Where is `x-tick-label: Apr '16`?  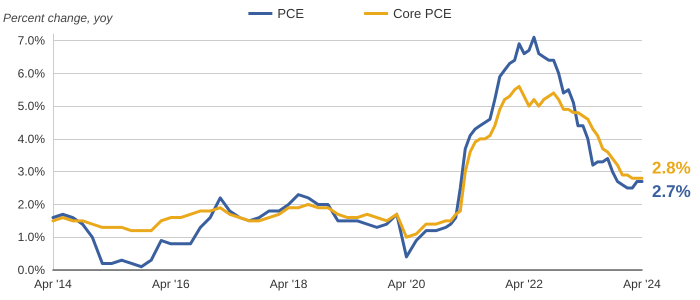 x-tick-label: Apr '16 is located at coordinates (171, 284).